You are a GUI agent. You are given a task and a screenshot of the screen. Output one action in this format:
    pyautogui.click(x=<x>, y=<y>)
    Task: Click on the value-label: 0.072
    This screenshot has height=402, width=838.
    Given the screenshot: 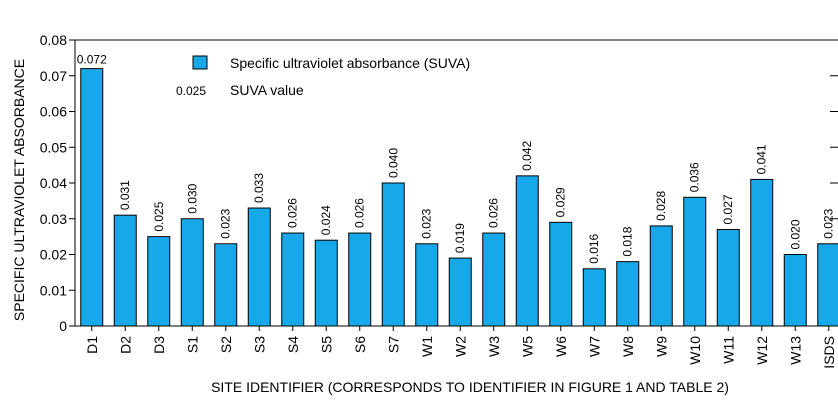 What is the action you would take?
    pyautogui.click(x=92, y=60)
    